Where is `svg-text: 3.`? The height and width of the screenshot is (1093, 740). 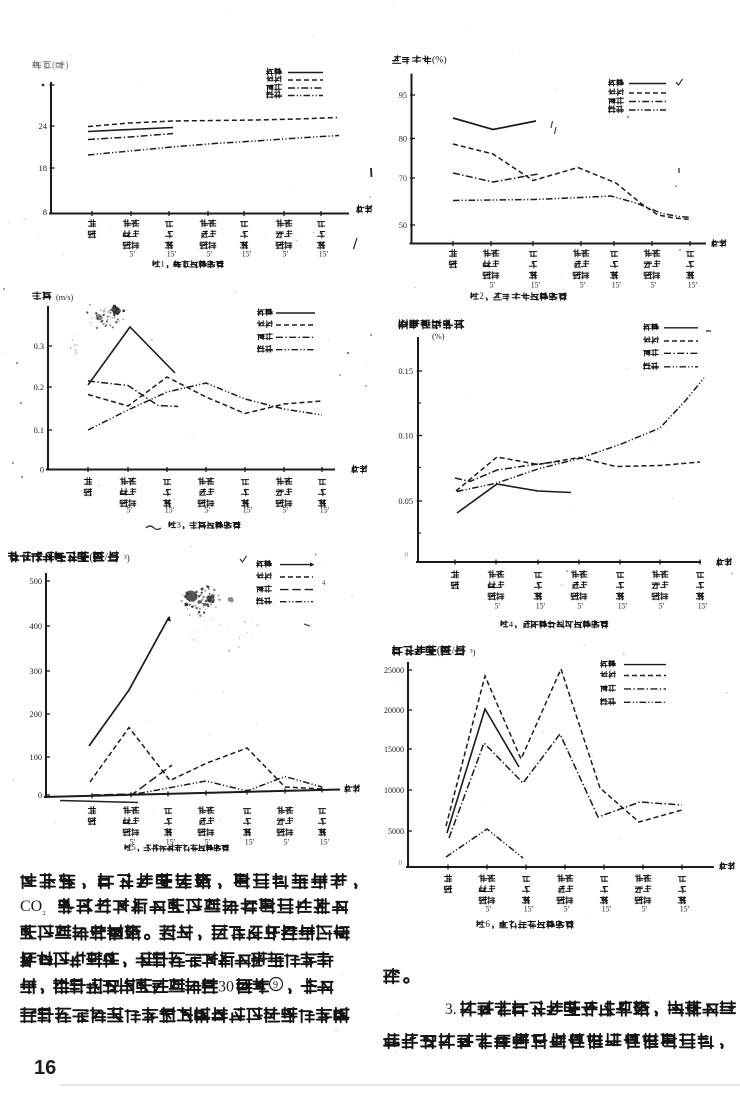 svg-text: 3. is located at coordinates (451, 1009).